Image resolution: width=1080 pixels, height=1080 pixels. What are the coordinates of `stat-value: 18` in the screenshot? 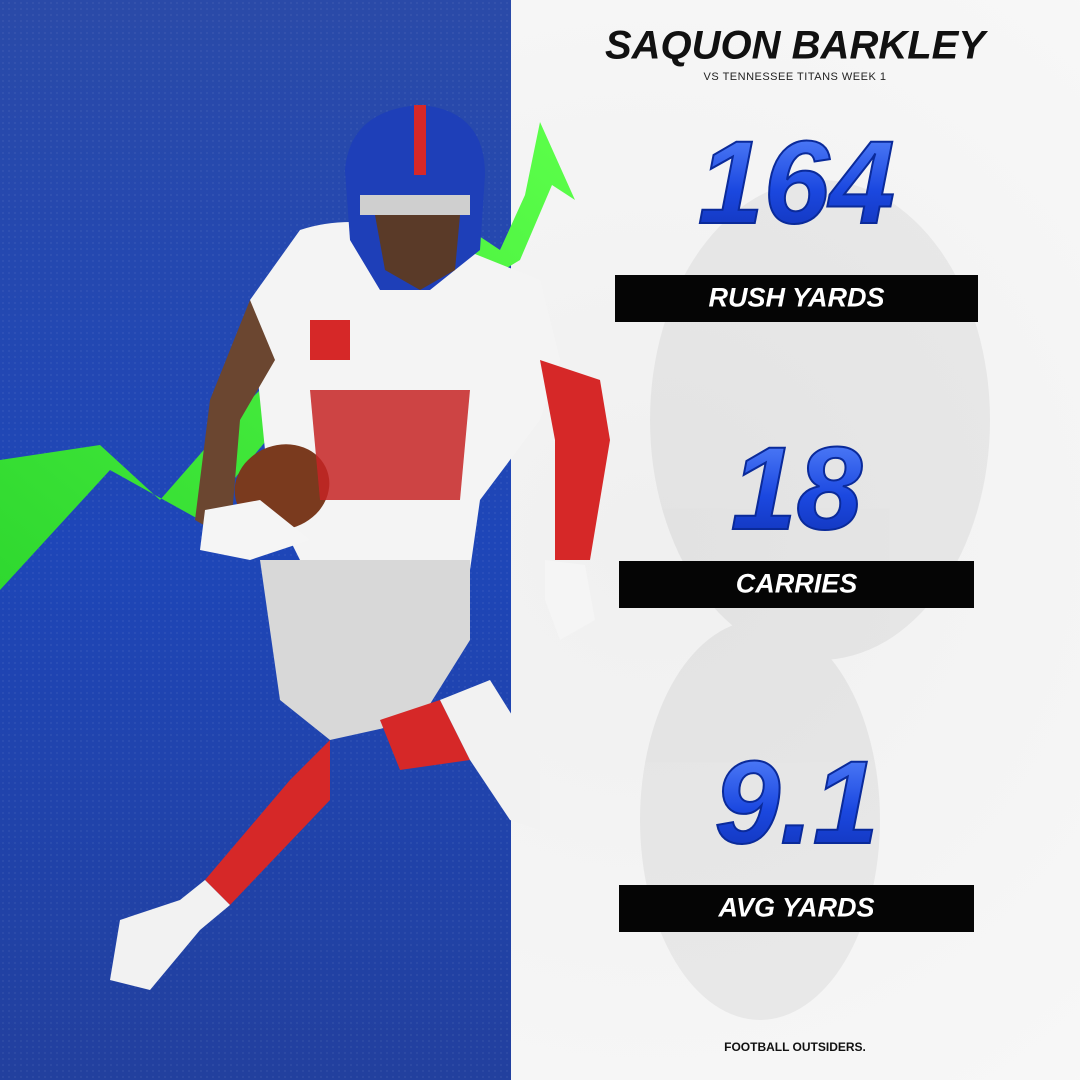 It's located at (797, 489).